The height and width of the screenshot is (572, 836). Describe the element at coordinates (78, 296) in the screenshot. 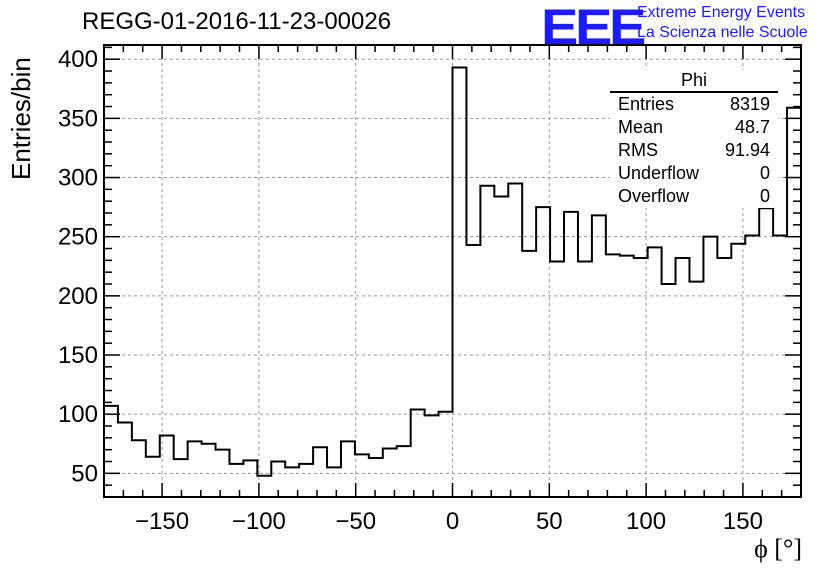

I see `y-tick-label: 200` at that location.